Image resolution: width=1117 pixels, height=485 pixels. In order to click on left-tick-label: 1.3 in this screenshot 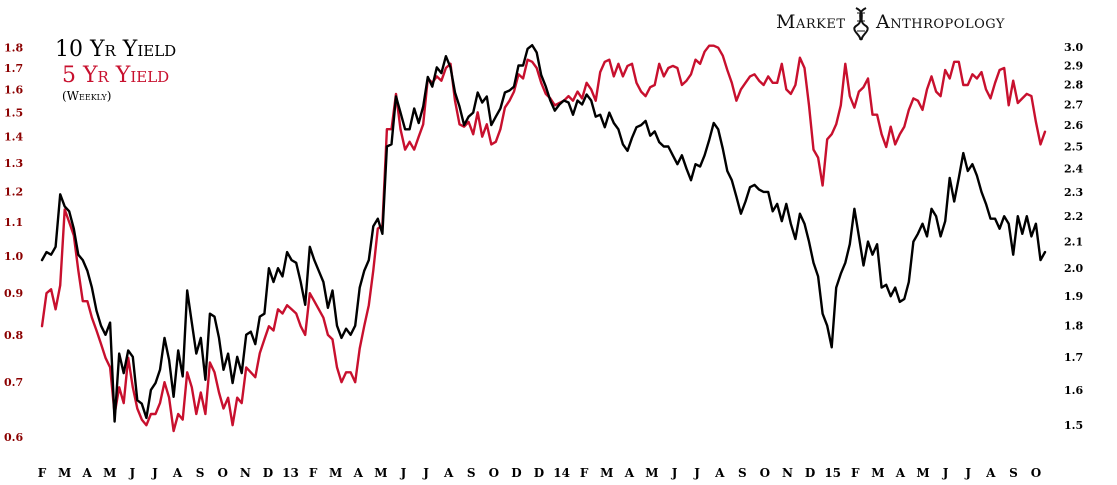, I will do `click(13, 163)`.